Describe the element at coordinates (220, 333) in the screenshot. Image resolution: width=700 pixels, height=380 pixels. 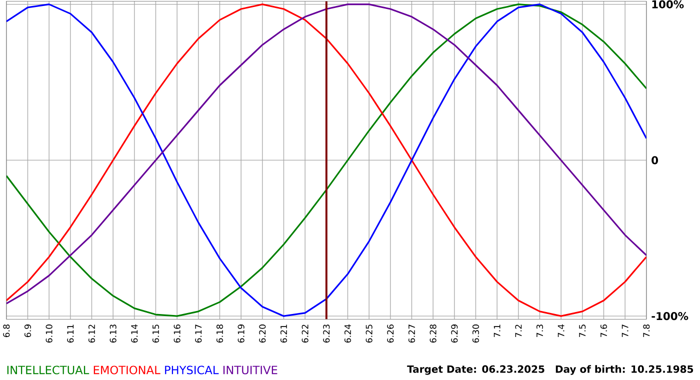
I see `x-tick-label: 6.18` at that location.